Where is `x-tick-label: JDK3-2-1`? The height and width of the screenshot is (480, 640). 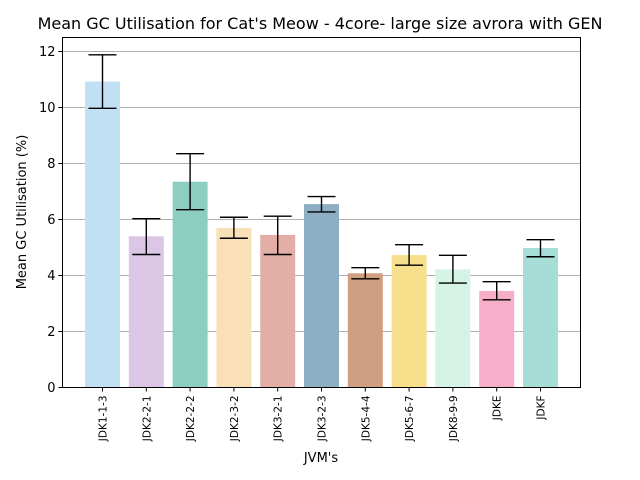 x-tick-label: JDK3-2-1 is located at coordinates (279, 419).